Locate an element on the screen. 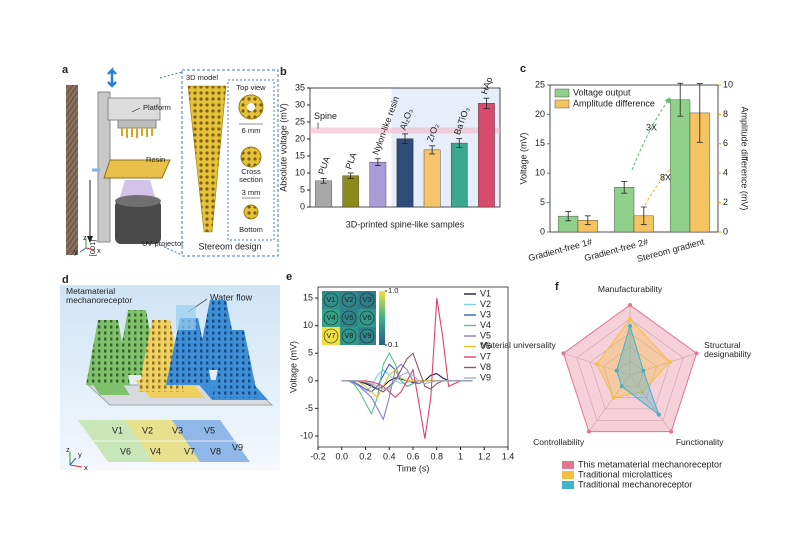 This screenshot has width=800, height=533. grid-label: V8 is located at coordinates (215, 451).